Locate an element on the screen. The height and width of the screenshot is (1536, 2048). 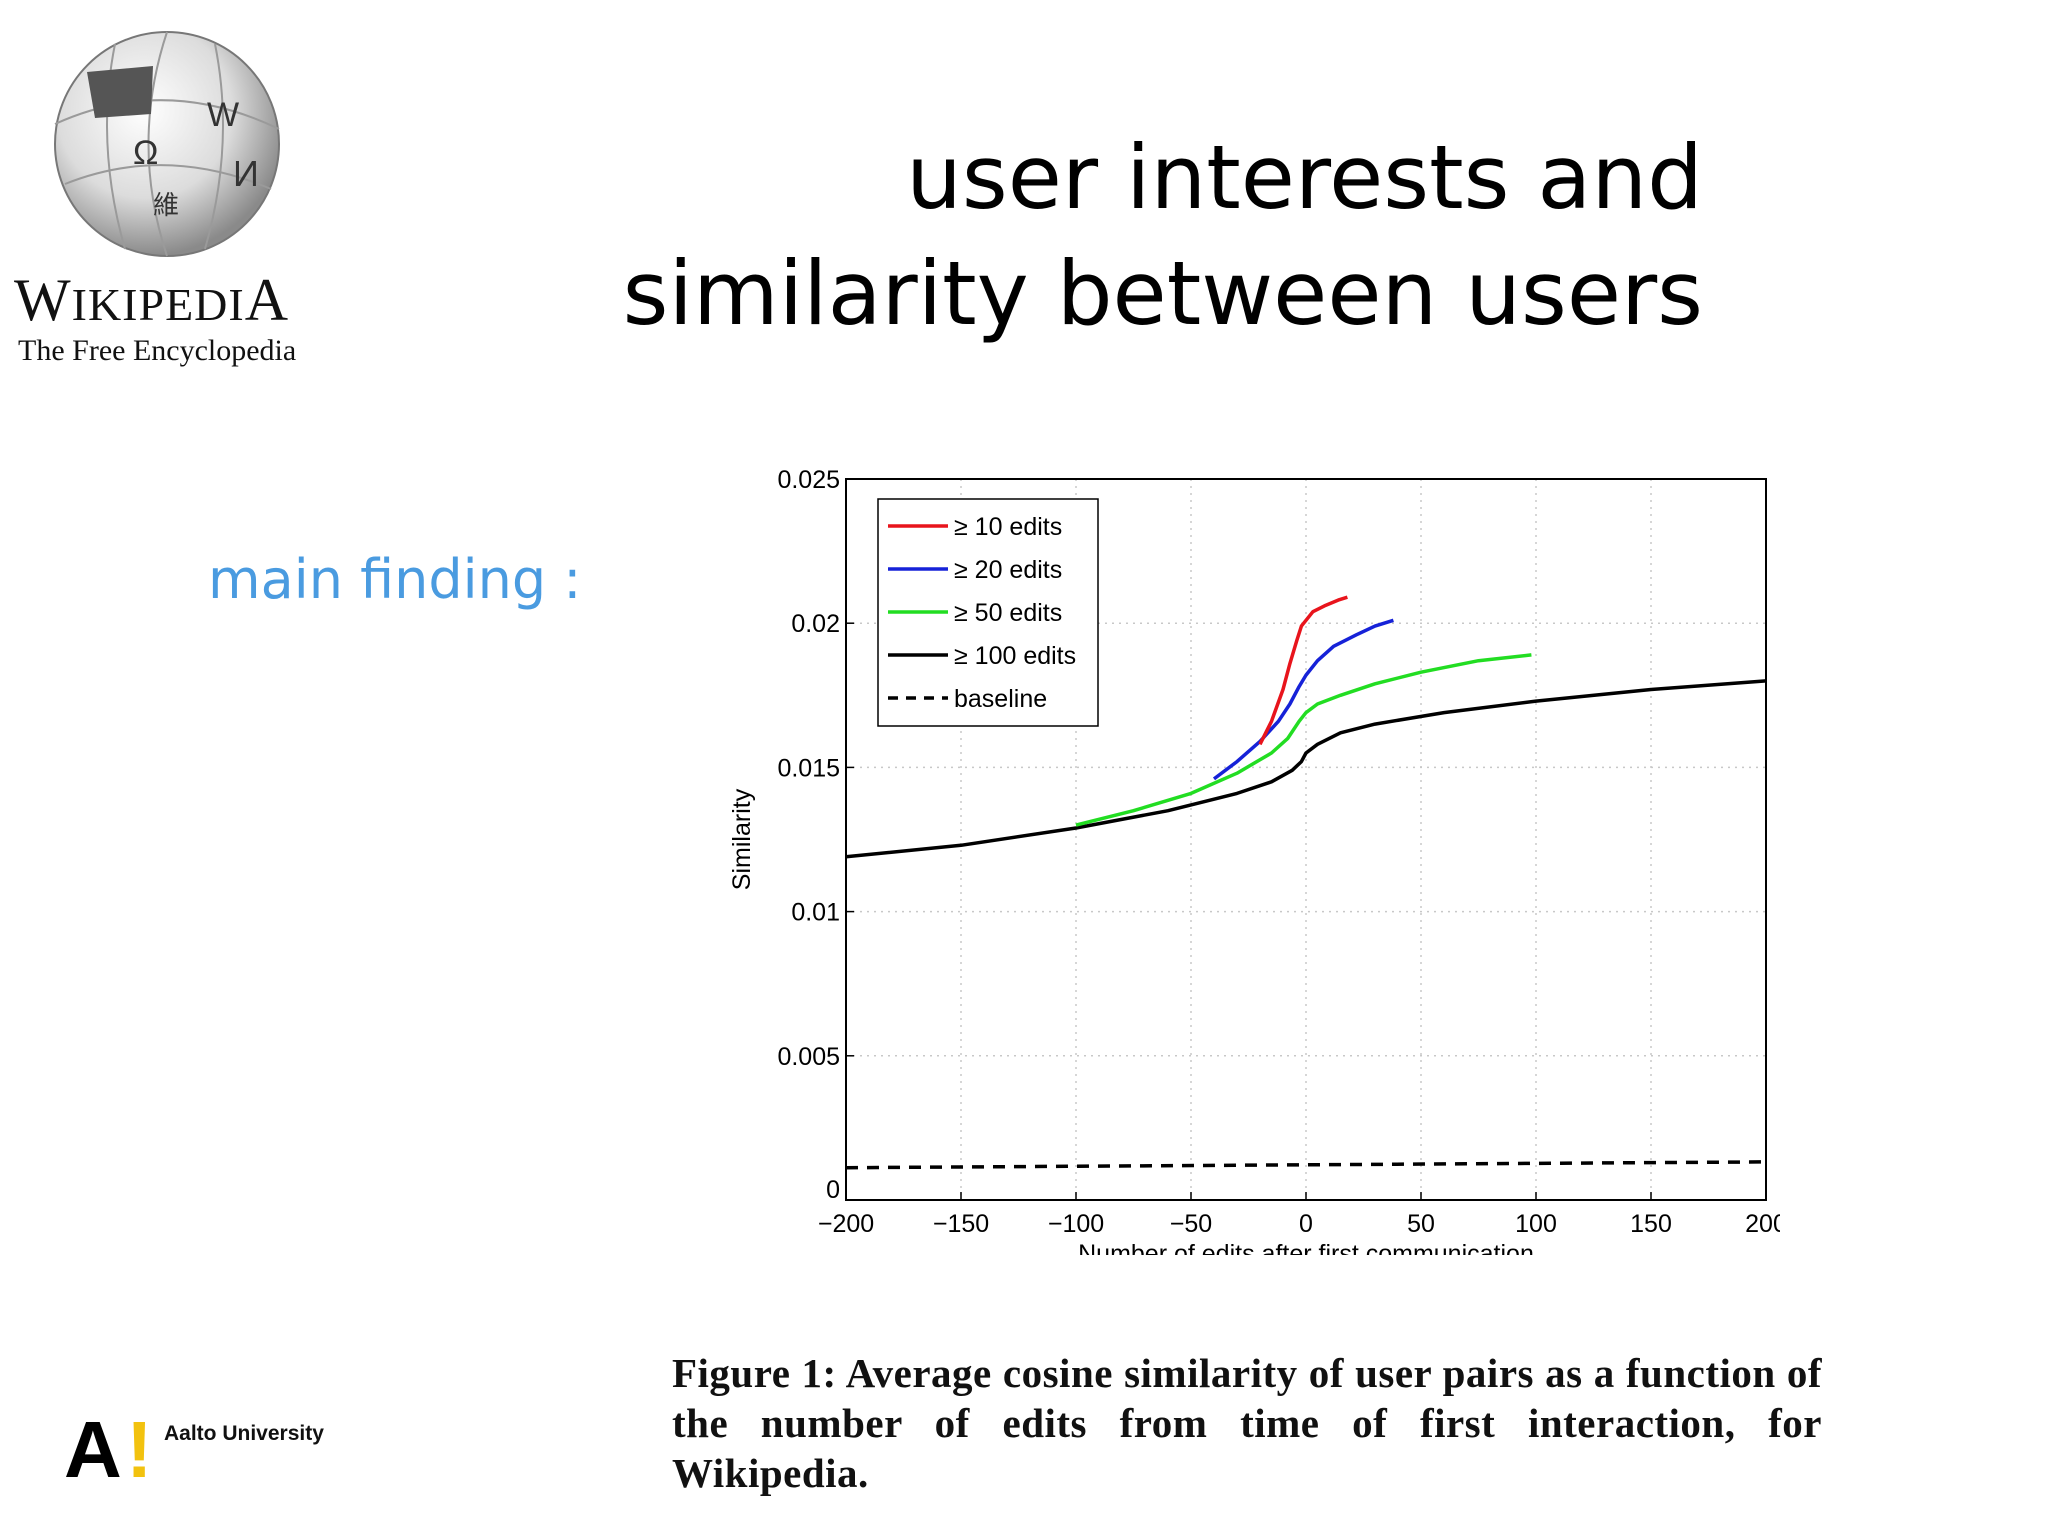
x-tick-label: 200 is located at coordinates (1762, 1224).